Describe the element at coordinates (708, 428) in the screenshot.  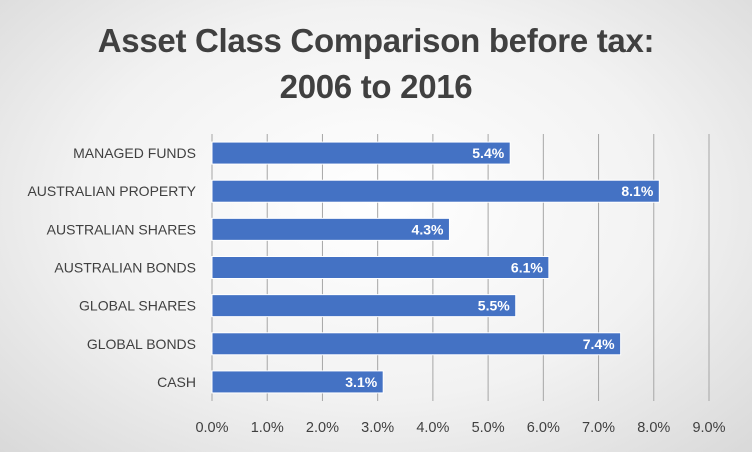
I see `x-tick-label: 9.0%` at that location.